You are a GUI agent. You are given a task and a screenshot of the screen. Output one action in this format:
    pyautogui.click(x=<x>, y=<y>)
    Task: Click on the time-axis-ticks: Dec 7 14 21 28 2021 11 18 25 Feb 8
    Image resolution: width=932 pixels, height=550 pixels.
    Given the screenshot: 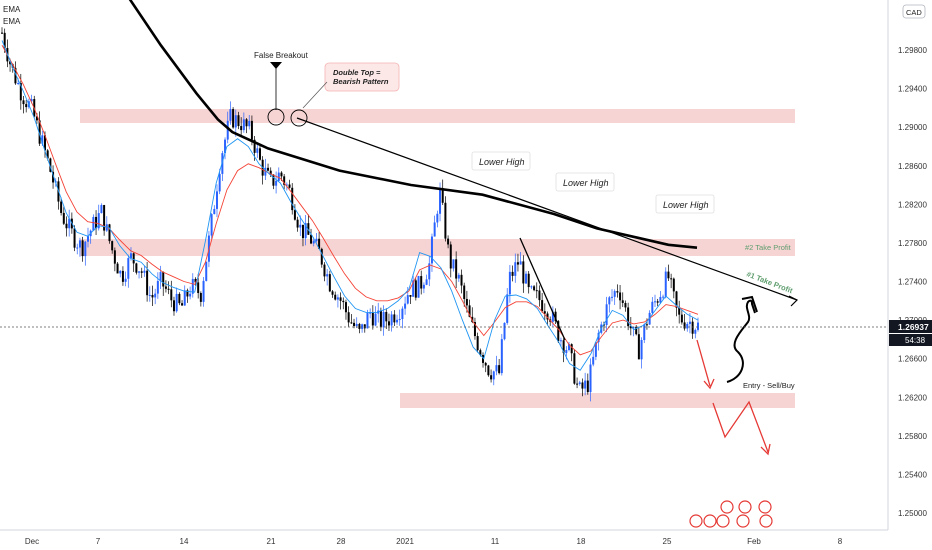 What is the action you would take?
    pyautogui.click(x=434, y=541)
    